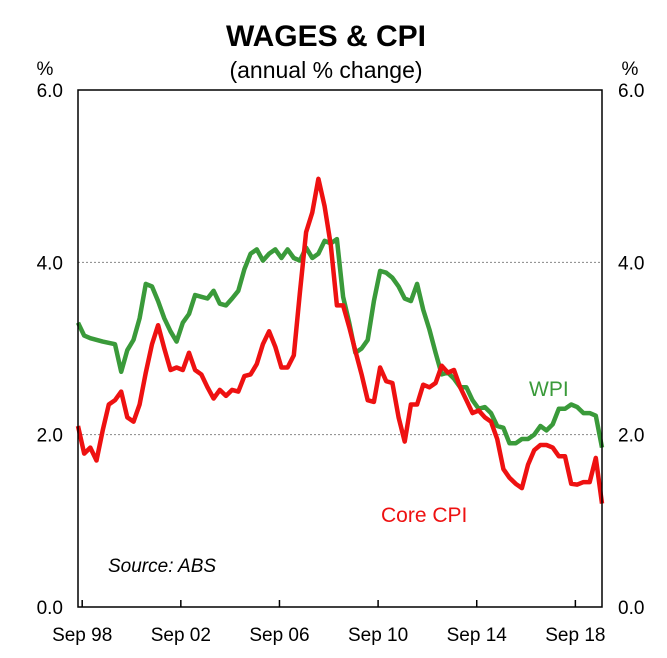 This screenshot has height=658, width=667. Describe the element at coordinates (162, 566) in the screenshot. I see `source-note: Source: ABS` at that location.